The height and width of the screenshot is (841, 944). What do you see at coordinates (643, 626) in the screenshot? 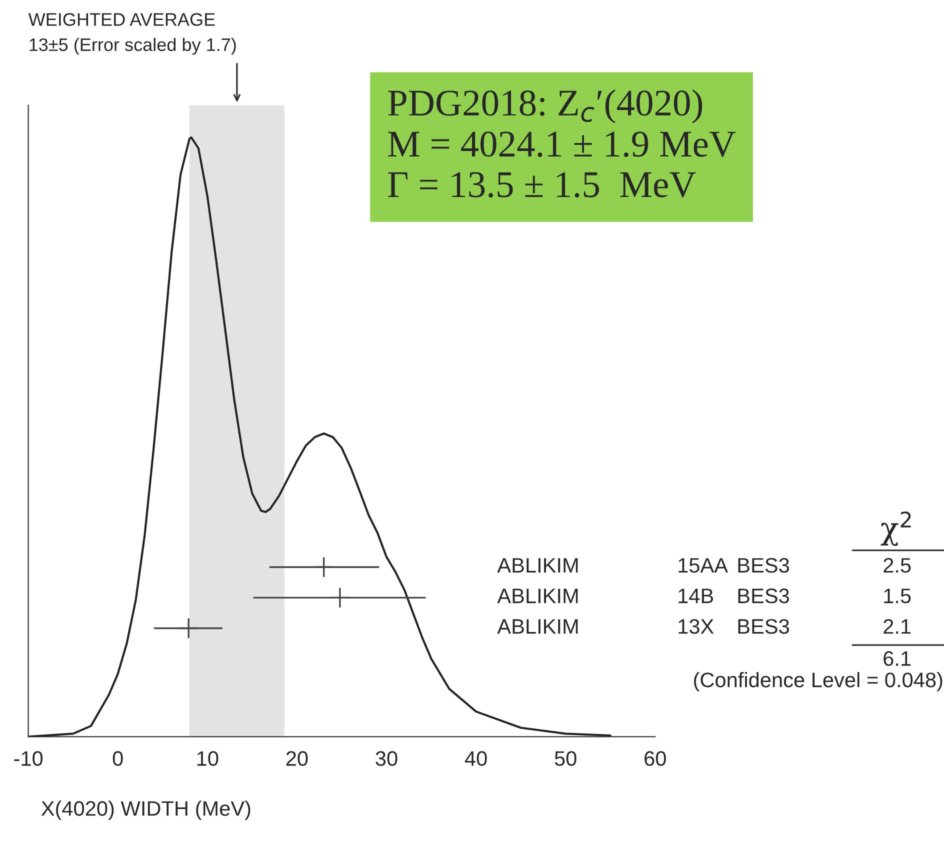
I see `text: ABLIKIM 13X BES3` at bounding box center [643, 626].